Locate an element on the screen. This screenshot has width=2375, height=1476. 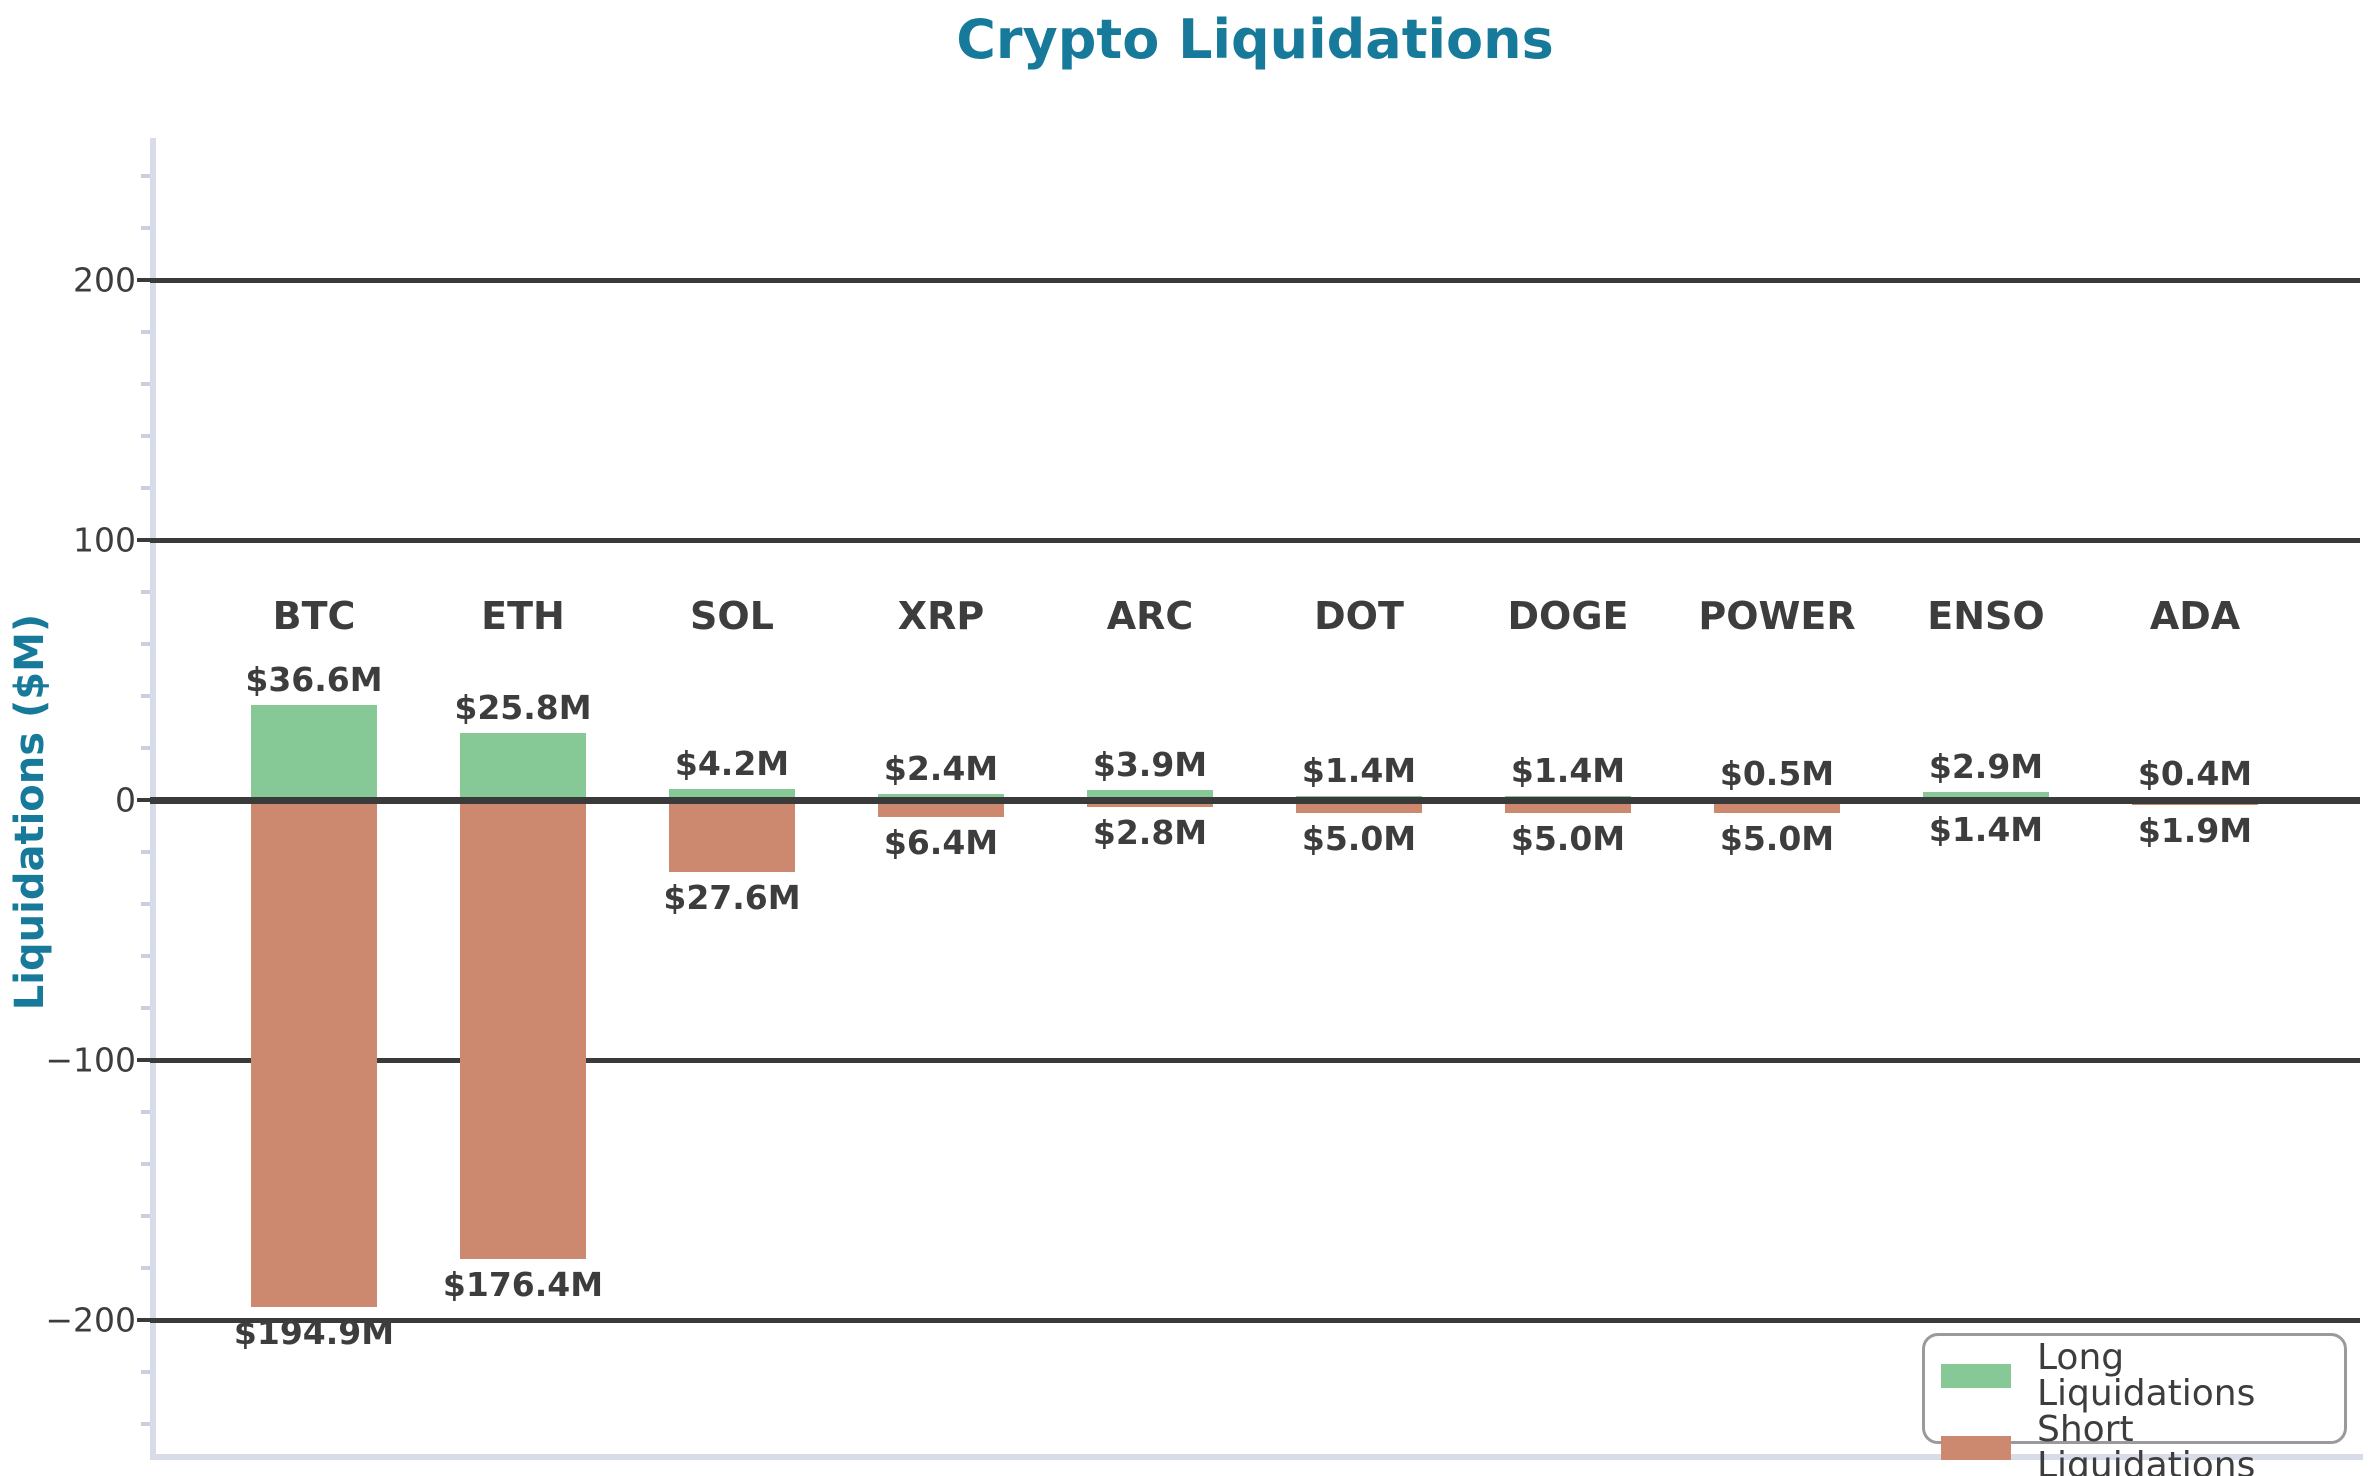
category-label-dot: DOT is located at coordinates (1359, 616).